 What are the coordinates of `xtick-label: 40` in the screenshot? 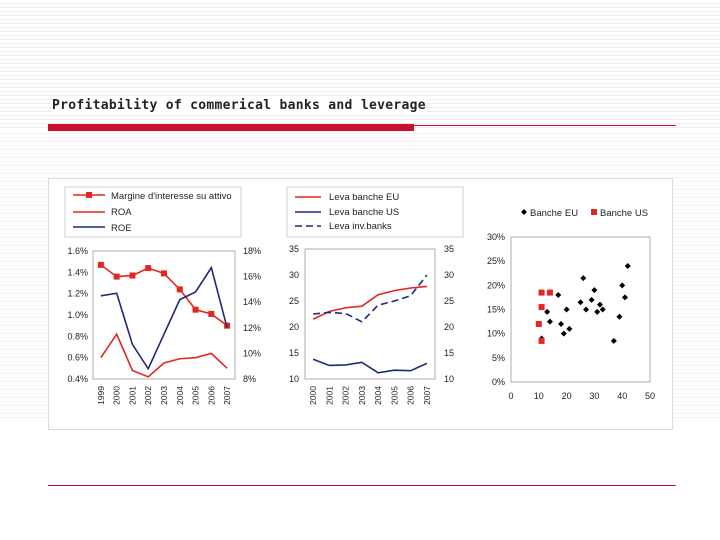 It's located at (622, 396).